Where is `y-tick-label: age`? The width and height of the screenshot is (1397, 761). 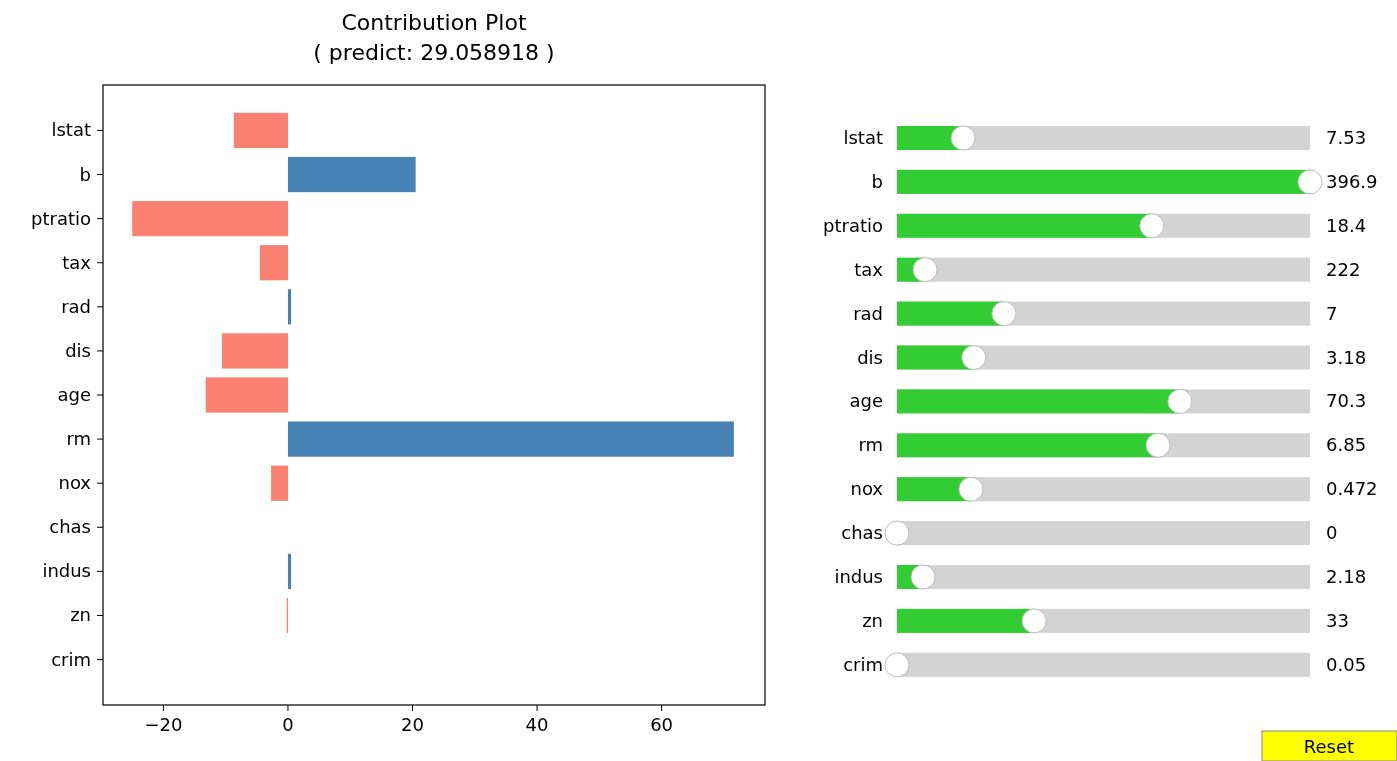 y-tick-label: age is located at coordinates (74, 394).